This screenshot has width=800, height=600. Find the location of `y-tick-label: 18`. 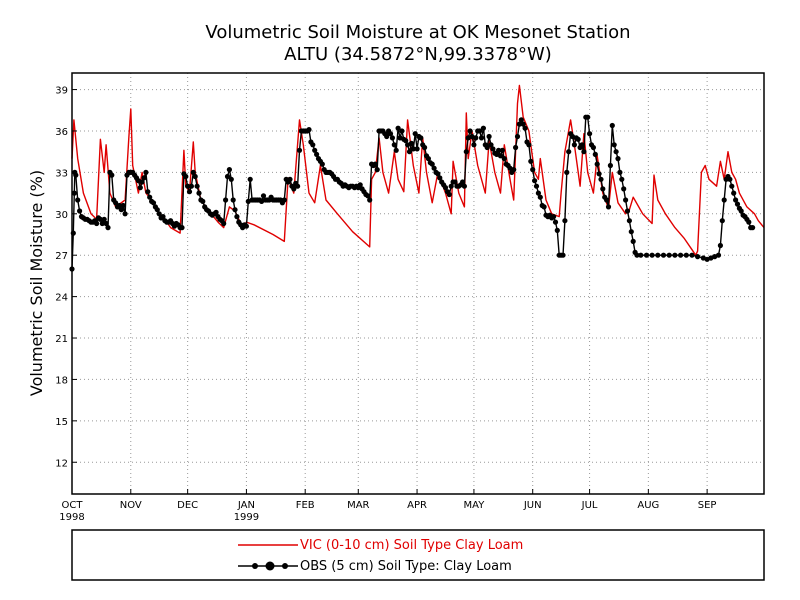

y-tick-label: 18 is located at coordinates (61, 380).